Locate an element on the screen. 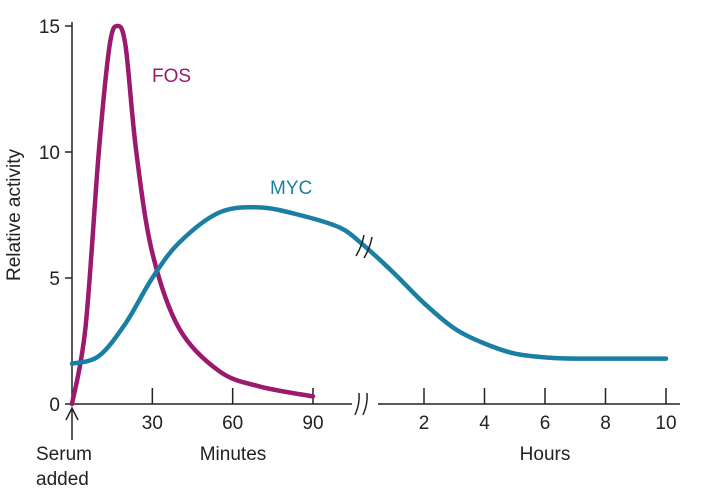 Image resolution: width=702 pixels, height=496 pixels. x-tick-label-hours-2: 2 is located at coordinates (424, 423).